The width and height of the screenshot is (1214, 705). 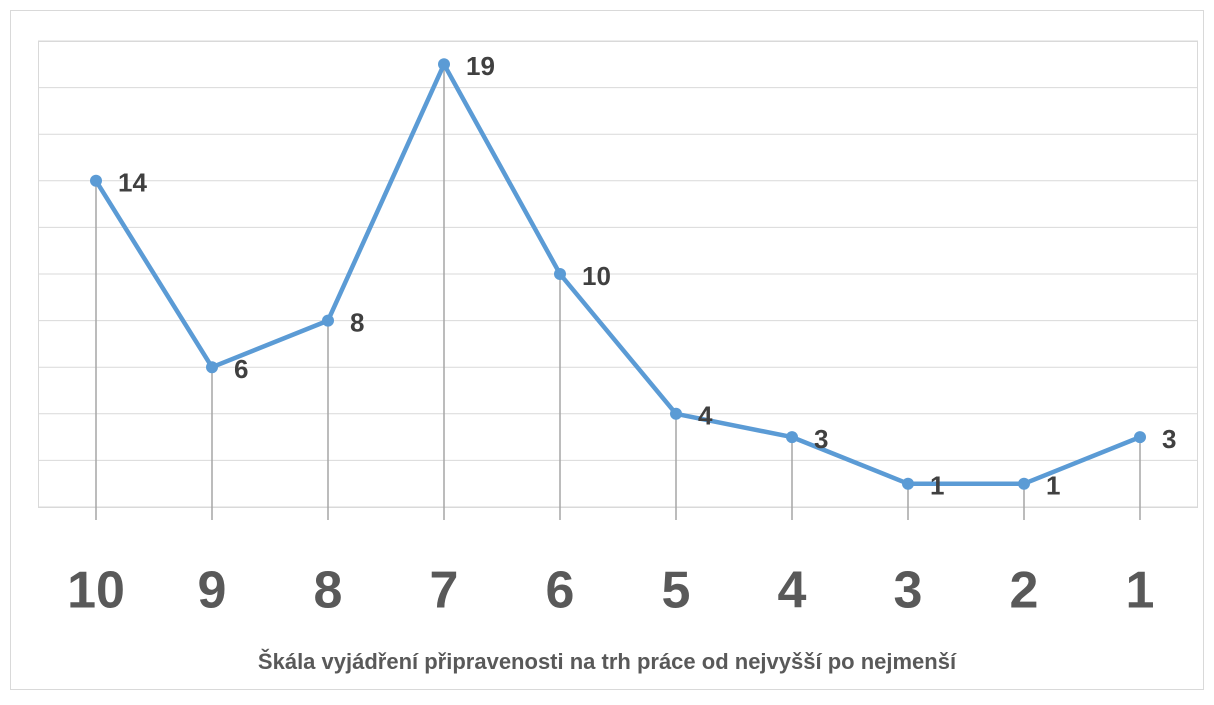 I want to click on x-tick-label: 3, so click(x=908, y=591).